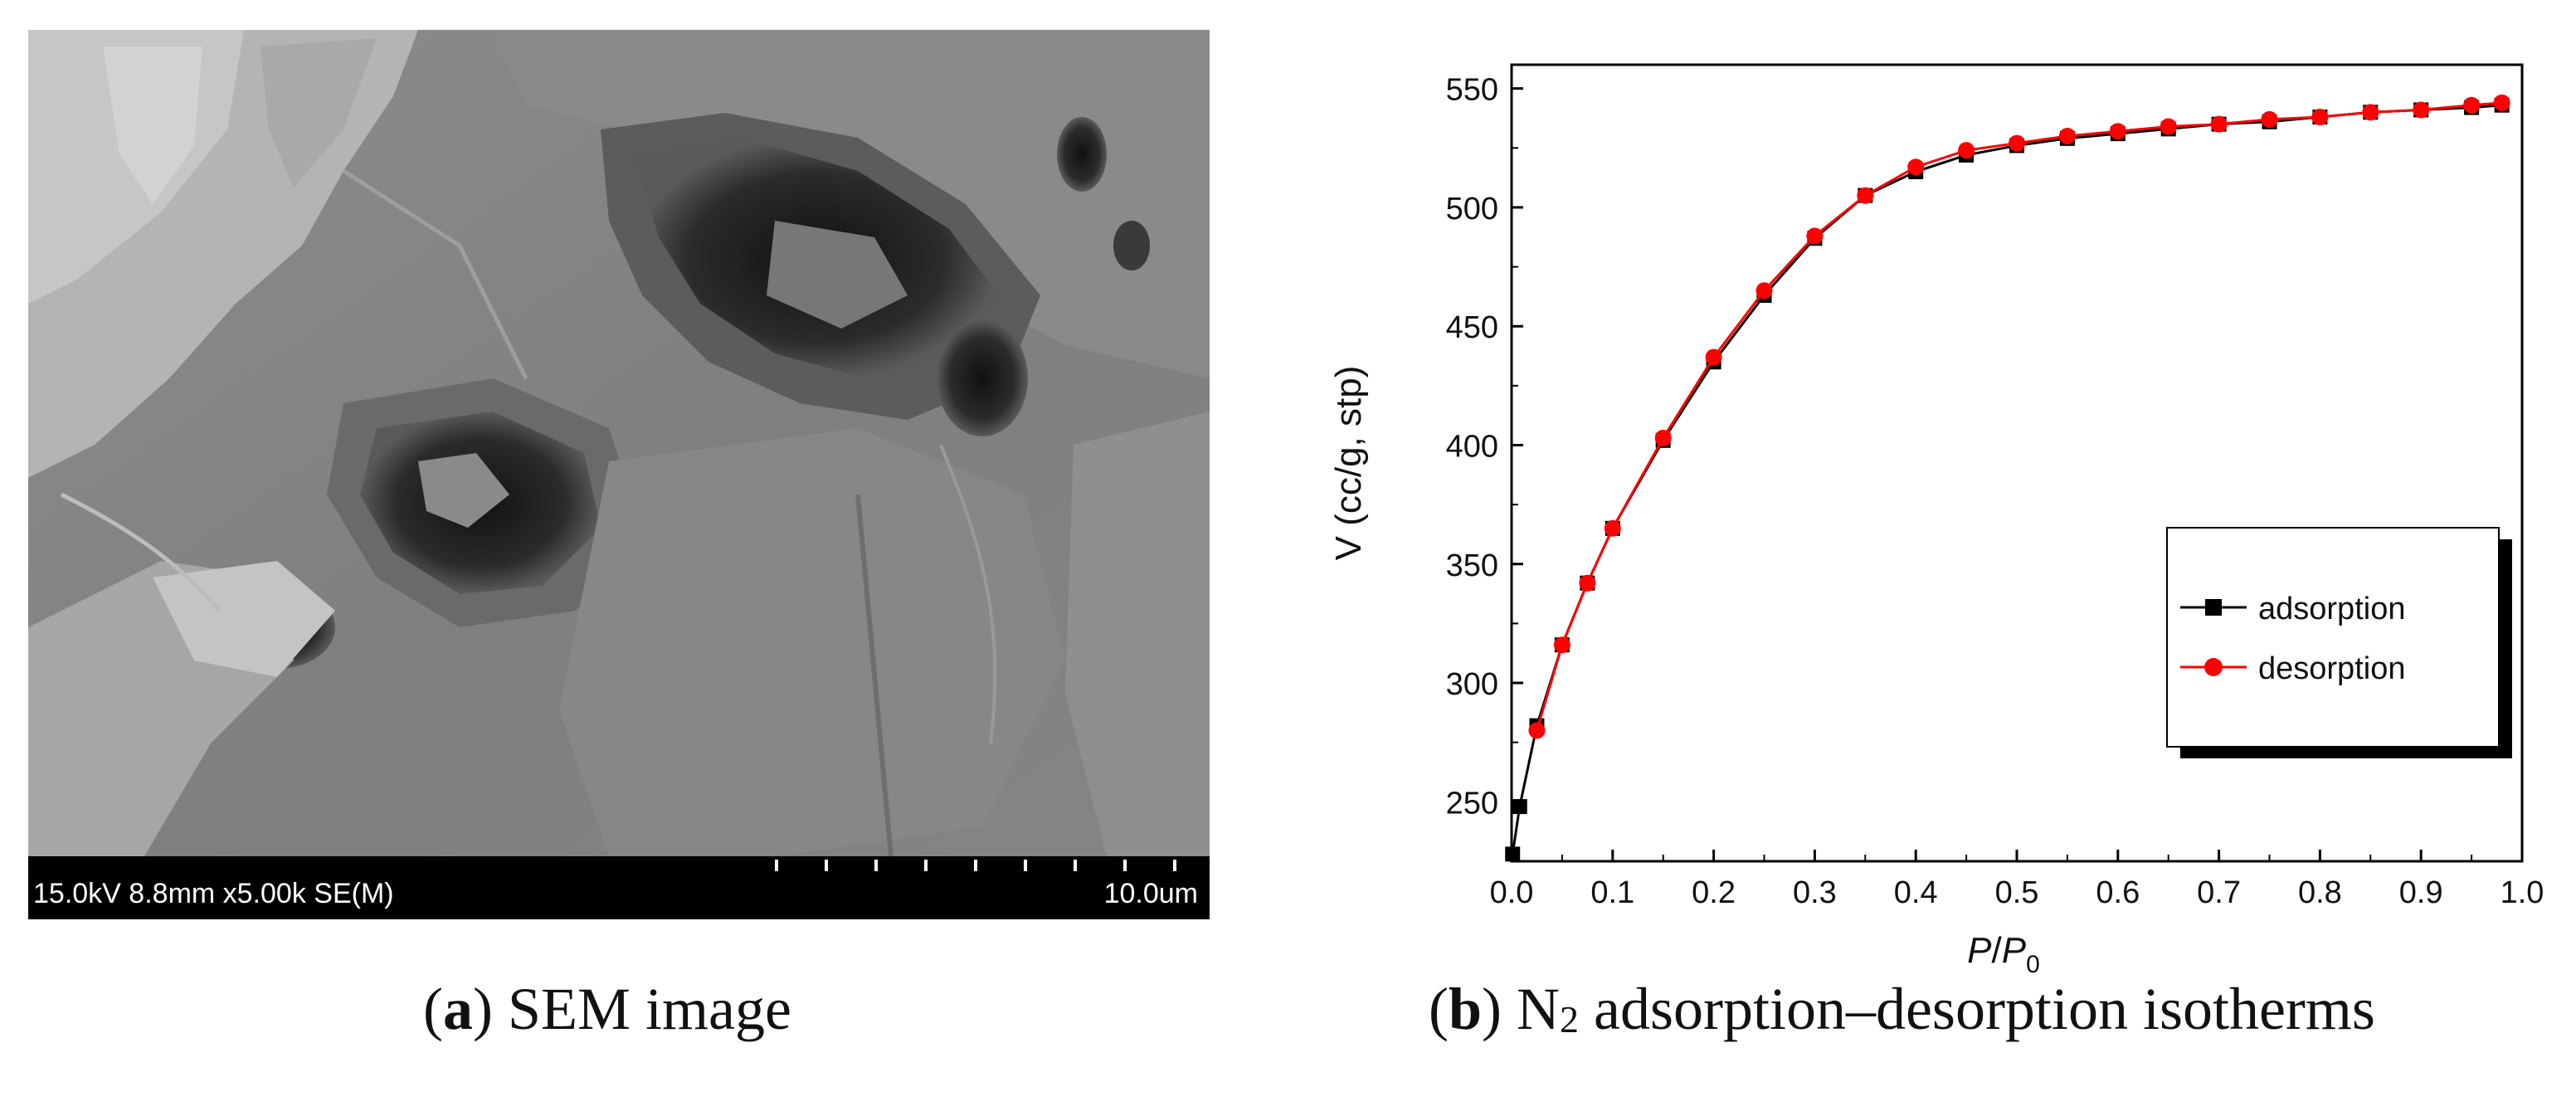  Describe the element at coordinates (1512, 892) in the screenshot. I see `x-tick-label: 0.0` at that location.